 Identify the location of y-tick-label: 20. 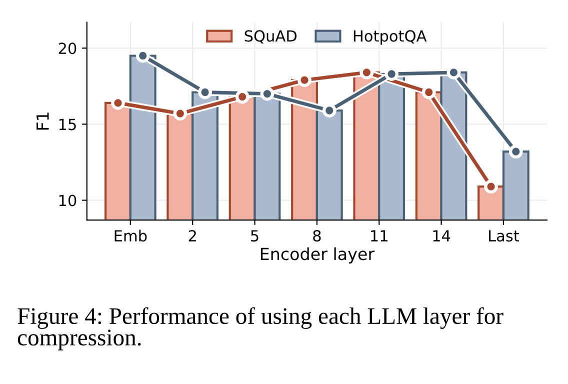
(67, 48).